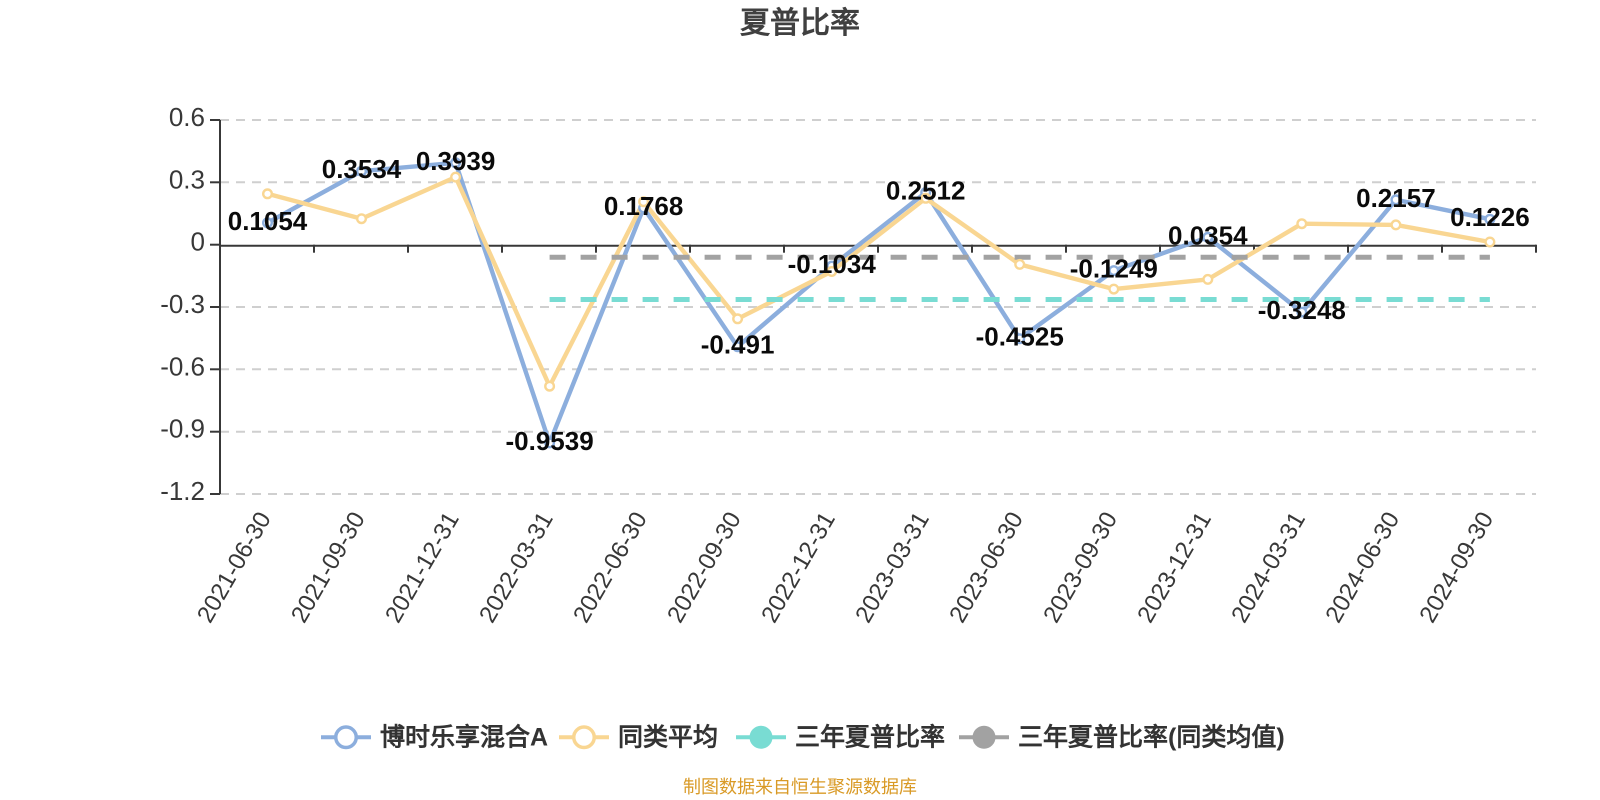 The width and height of the screenshot is (1600, 800). What do you see at coordinates (362, 169) in the screenshot?
I see `svg-text: 0.3534` at bounding box center [362, 169].